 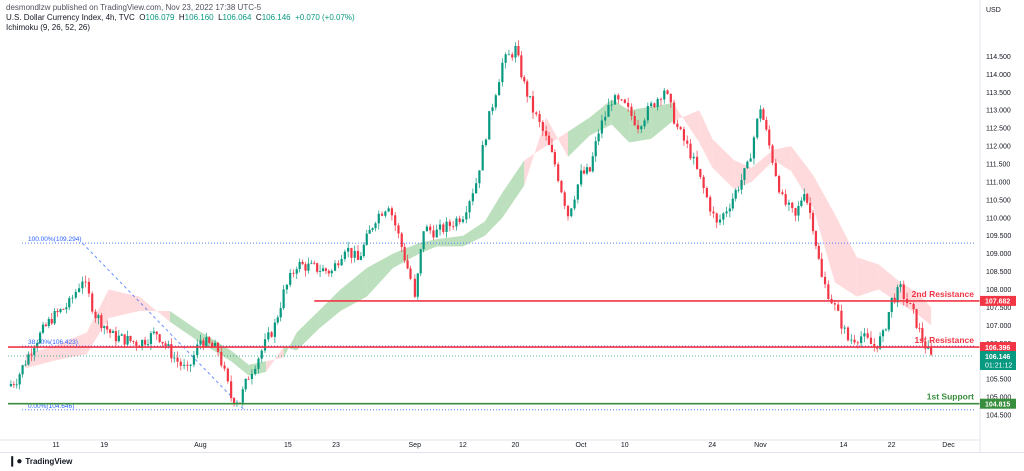 What do you see at coordinates (490, 444) in the screenshot?
I see `time-axis: 11 19 Aug 15 23 Sep 12 20 Oct 10 24 Nov 14 22 Dec` at bounding box center [490, 444].